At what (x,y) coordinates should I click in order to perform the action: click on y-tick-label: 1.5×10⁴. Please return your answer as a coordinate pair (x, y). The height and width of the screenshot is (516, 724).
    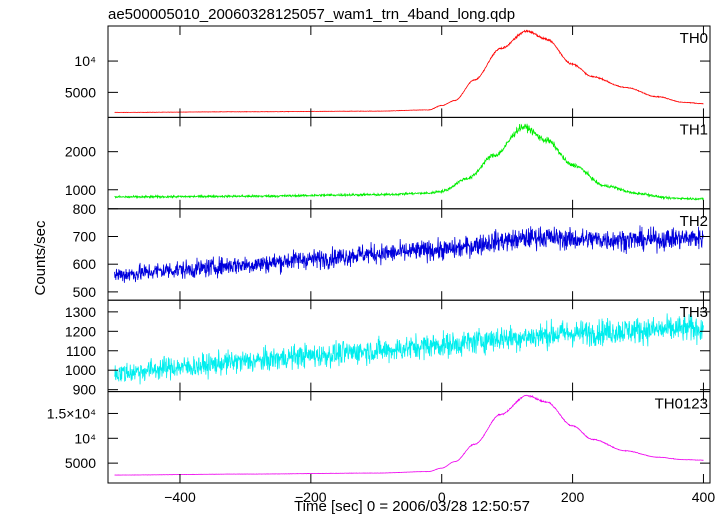
    Looking at the image, I should click on (71, 413).